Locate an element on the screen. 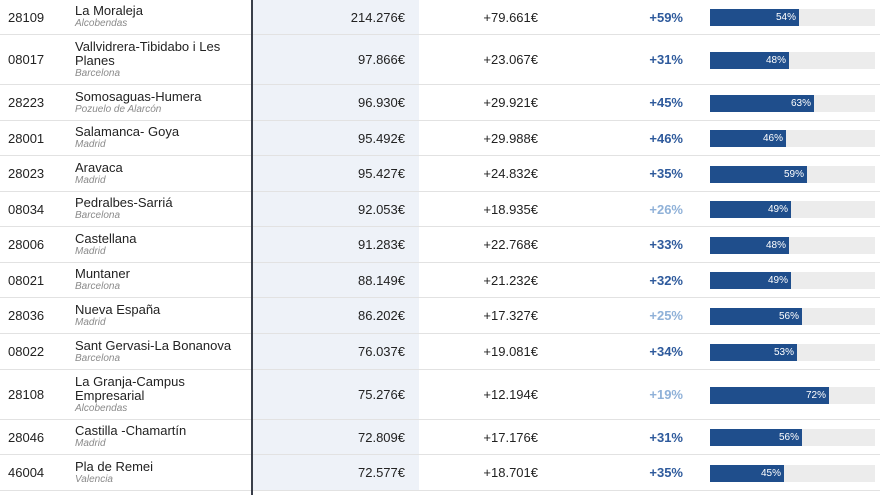 This screenshot has height=495, width=880. share-bar: 45% is located at coordinates (792, 473).